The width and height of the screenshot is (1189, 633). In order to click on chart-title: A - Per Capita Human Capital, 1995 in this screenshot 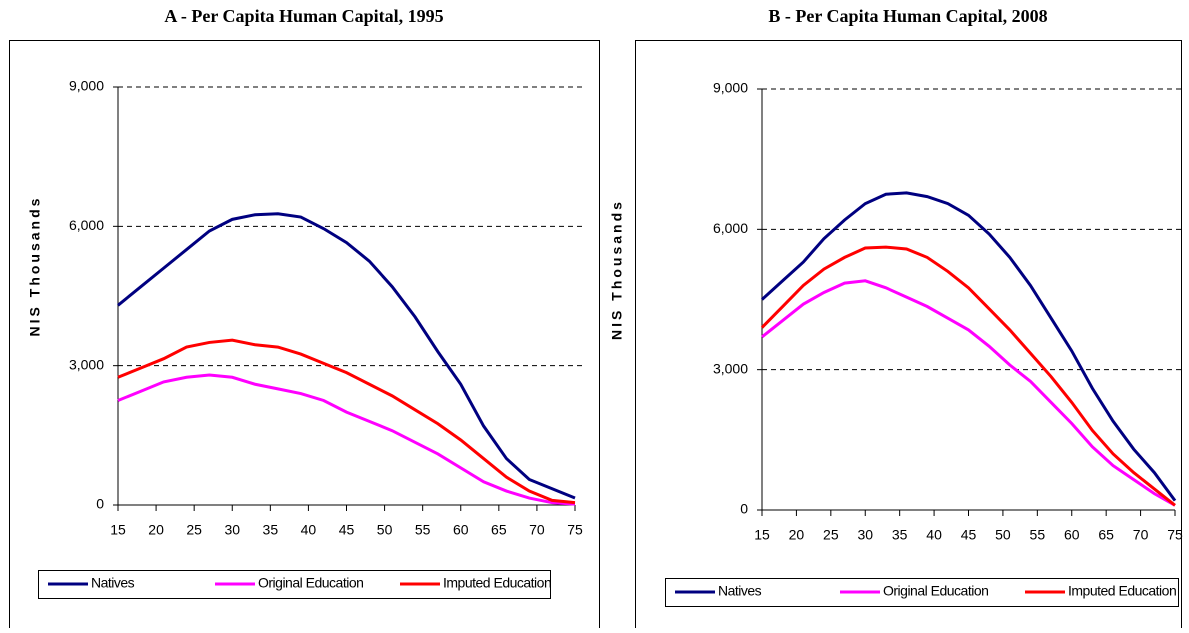, I will do `click(303, 16)`.